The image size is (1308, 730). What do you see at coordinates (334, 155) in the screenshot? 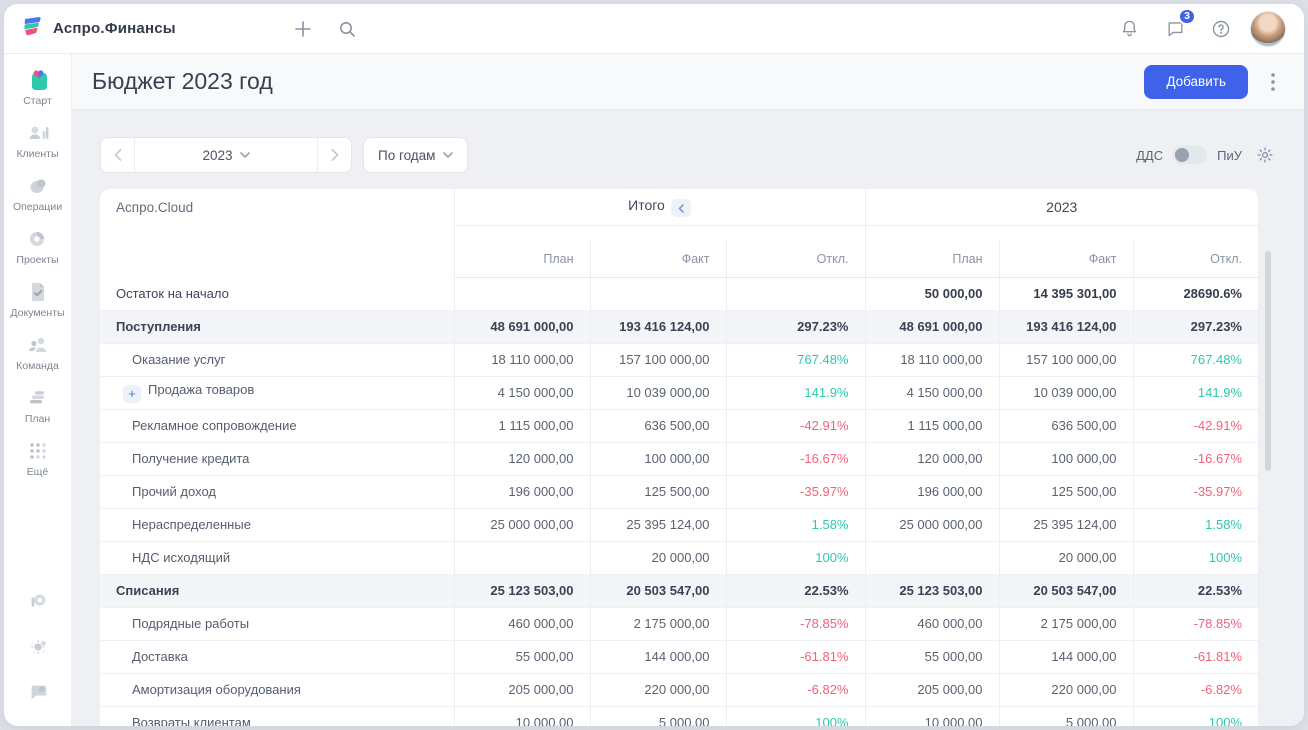
I see `next-year-chevron` at bounding box center [334, 155].